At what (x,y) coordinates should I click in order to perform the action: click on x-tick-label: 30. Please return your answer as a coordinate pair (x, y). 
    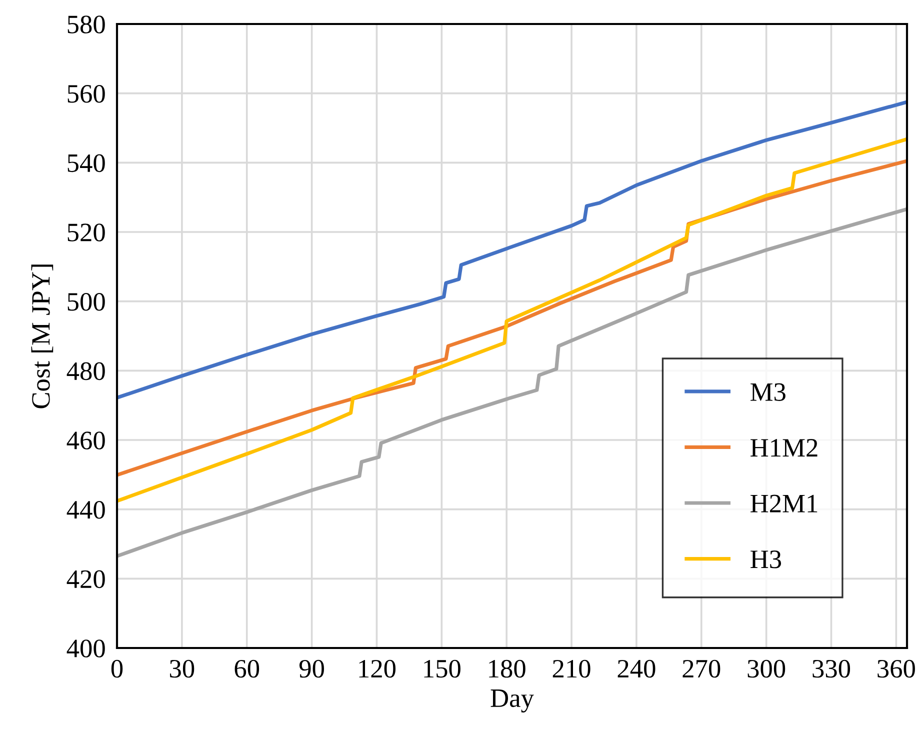
    Looking at the image, I should click on (182, 669).